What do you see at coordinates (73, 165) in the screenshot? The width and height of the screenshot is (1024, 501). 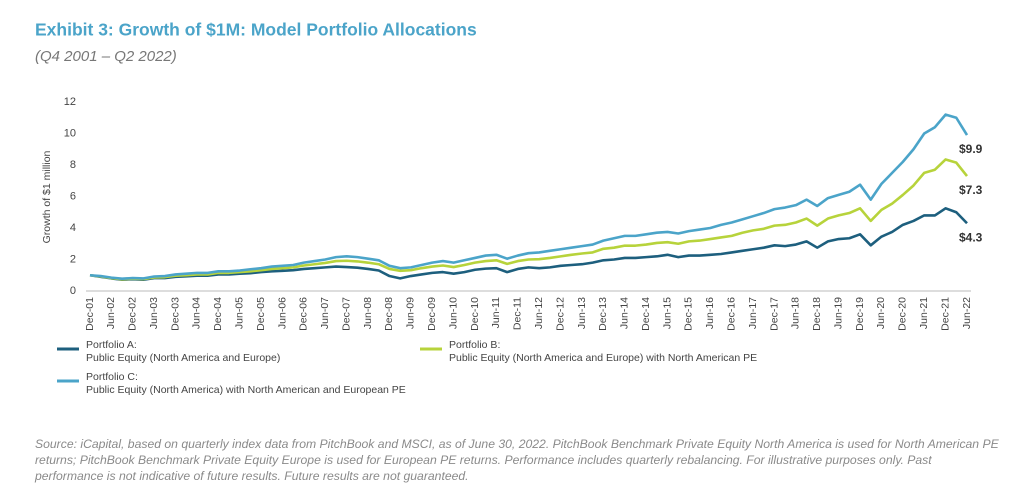 I see `y-tick-label: 8` at bounding box center [73, 165].